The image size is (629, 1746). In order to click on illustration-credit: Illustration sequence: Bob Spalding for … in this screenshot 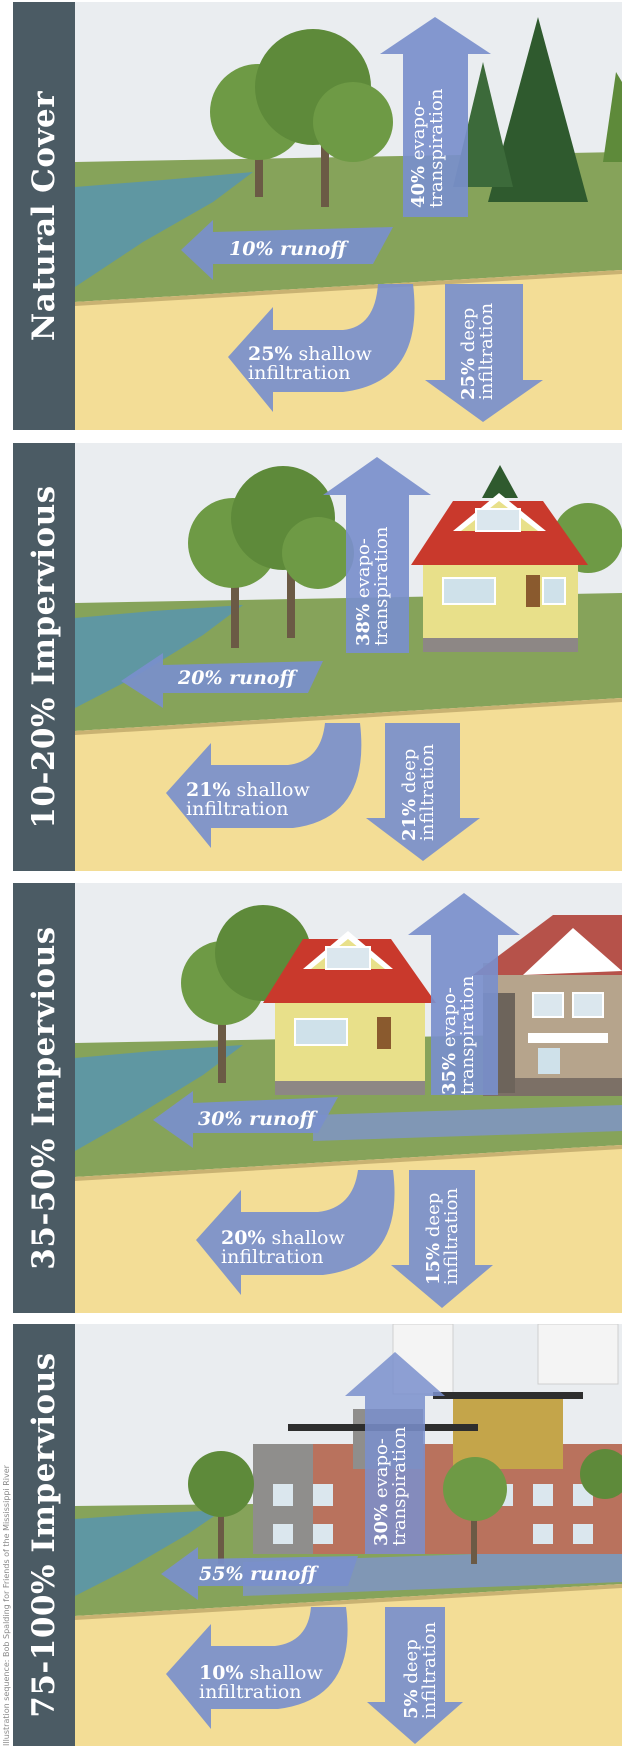, I will do `click(6, 1605)`.